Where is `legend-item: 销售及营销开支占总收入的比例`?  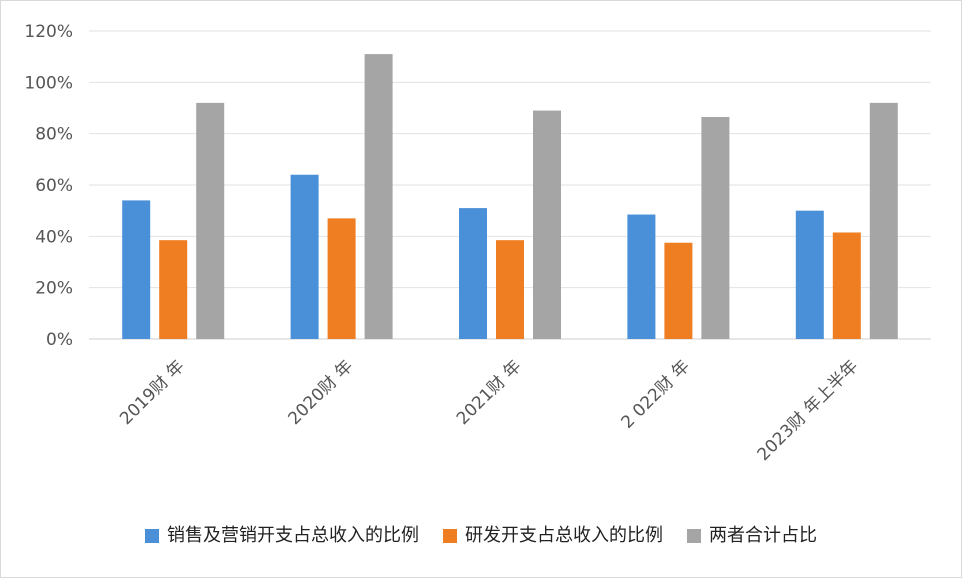 legend-item: 销售及营销开支占总收入的比例 is located at coordinates (282, 535).